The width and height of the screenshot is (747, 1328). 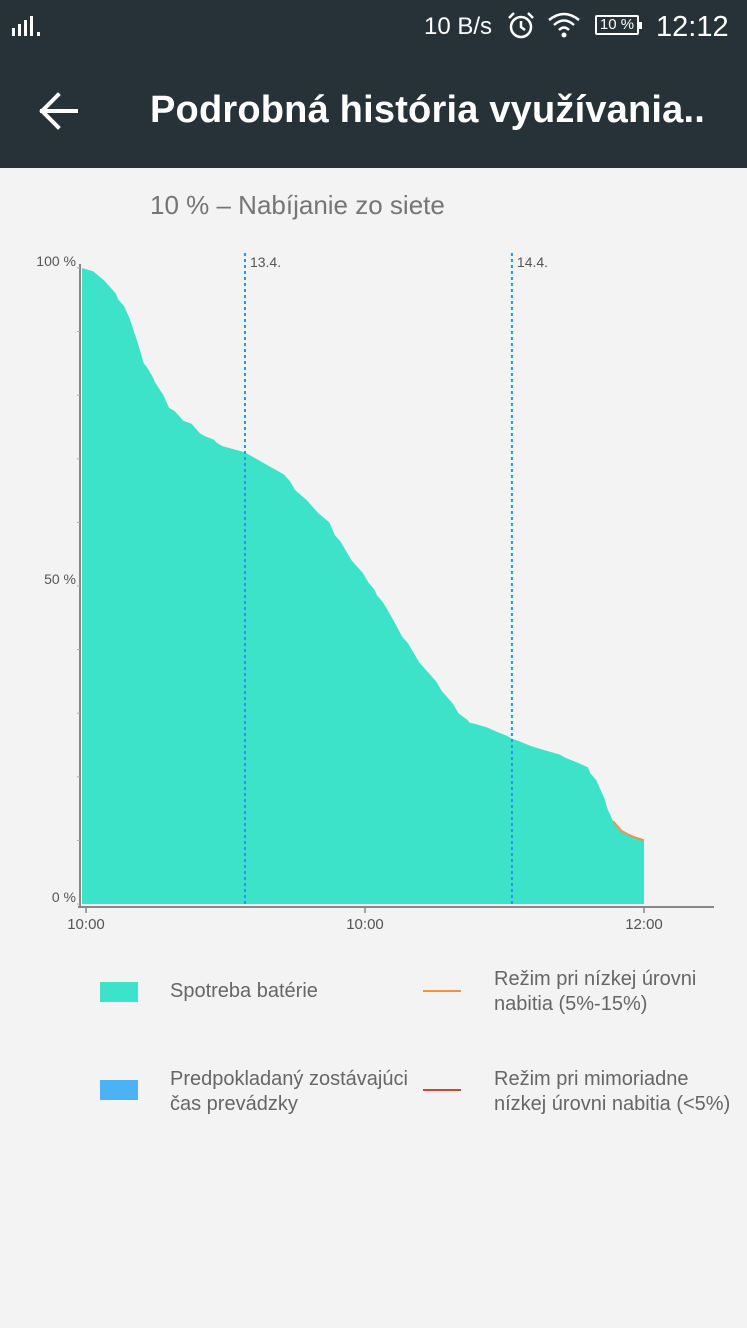 I want to click on app-bar: Podrobná história využívania.., so click(x=373, y=111).